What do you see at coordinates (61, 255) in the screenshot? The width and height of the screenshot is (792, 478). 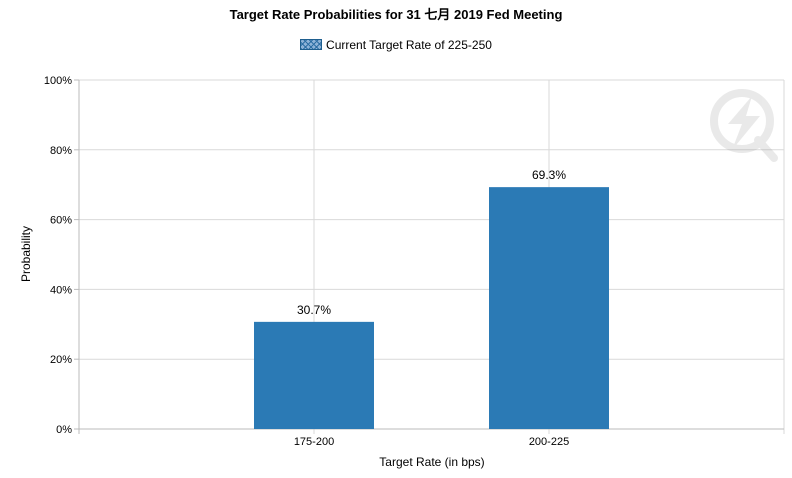 I see `y-axis-ticks: 0% 20% 40% 60% 80% 100%` at bounding box center [61, 255].